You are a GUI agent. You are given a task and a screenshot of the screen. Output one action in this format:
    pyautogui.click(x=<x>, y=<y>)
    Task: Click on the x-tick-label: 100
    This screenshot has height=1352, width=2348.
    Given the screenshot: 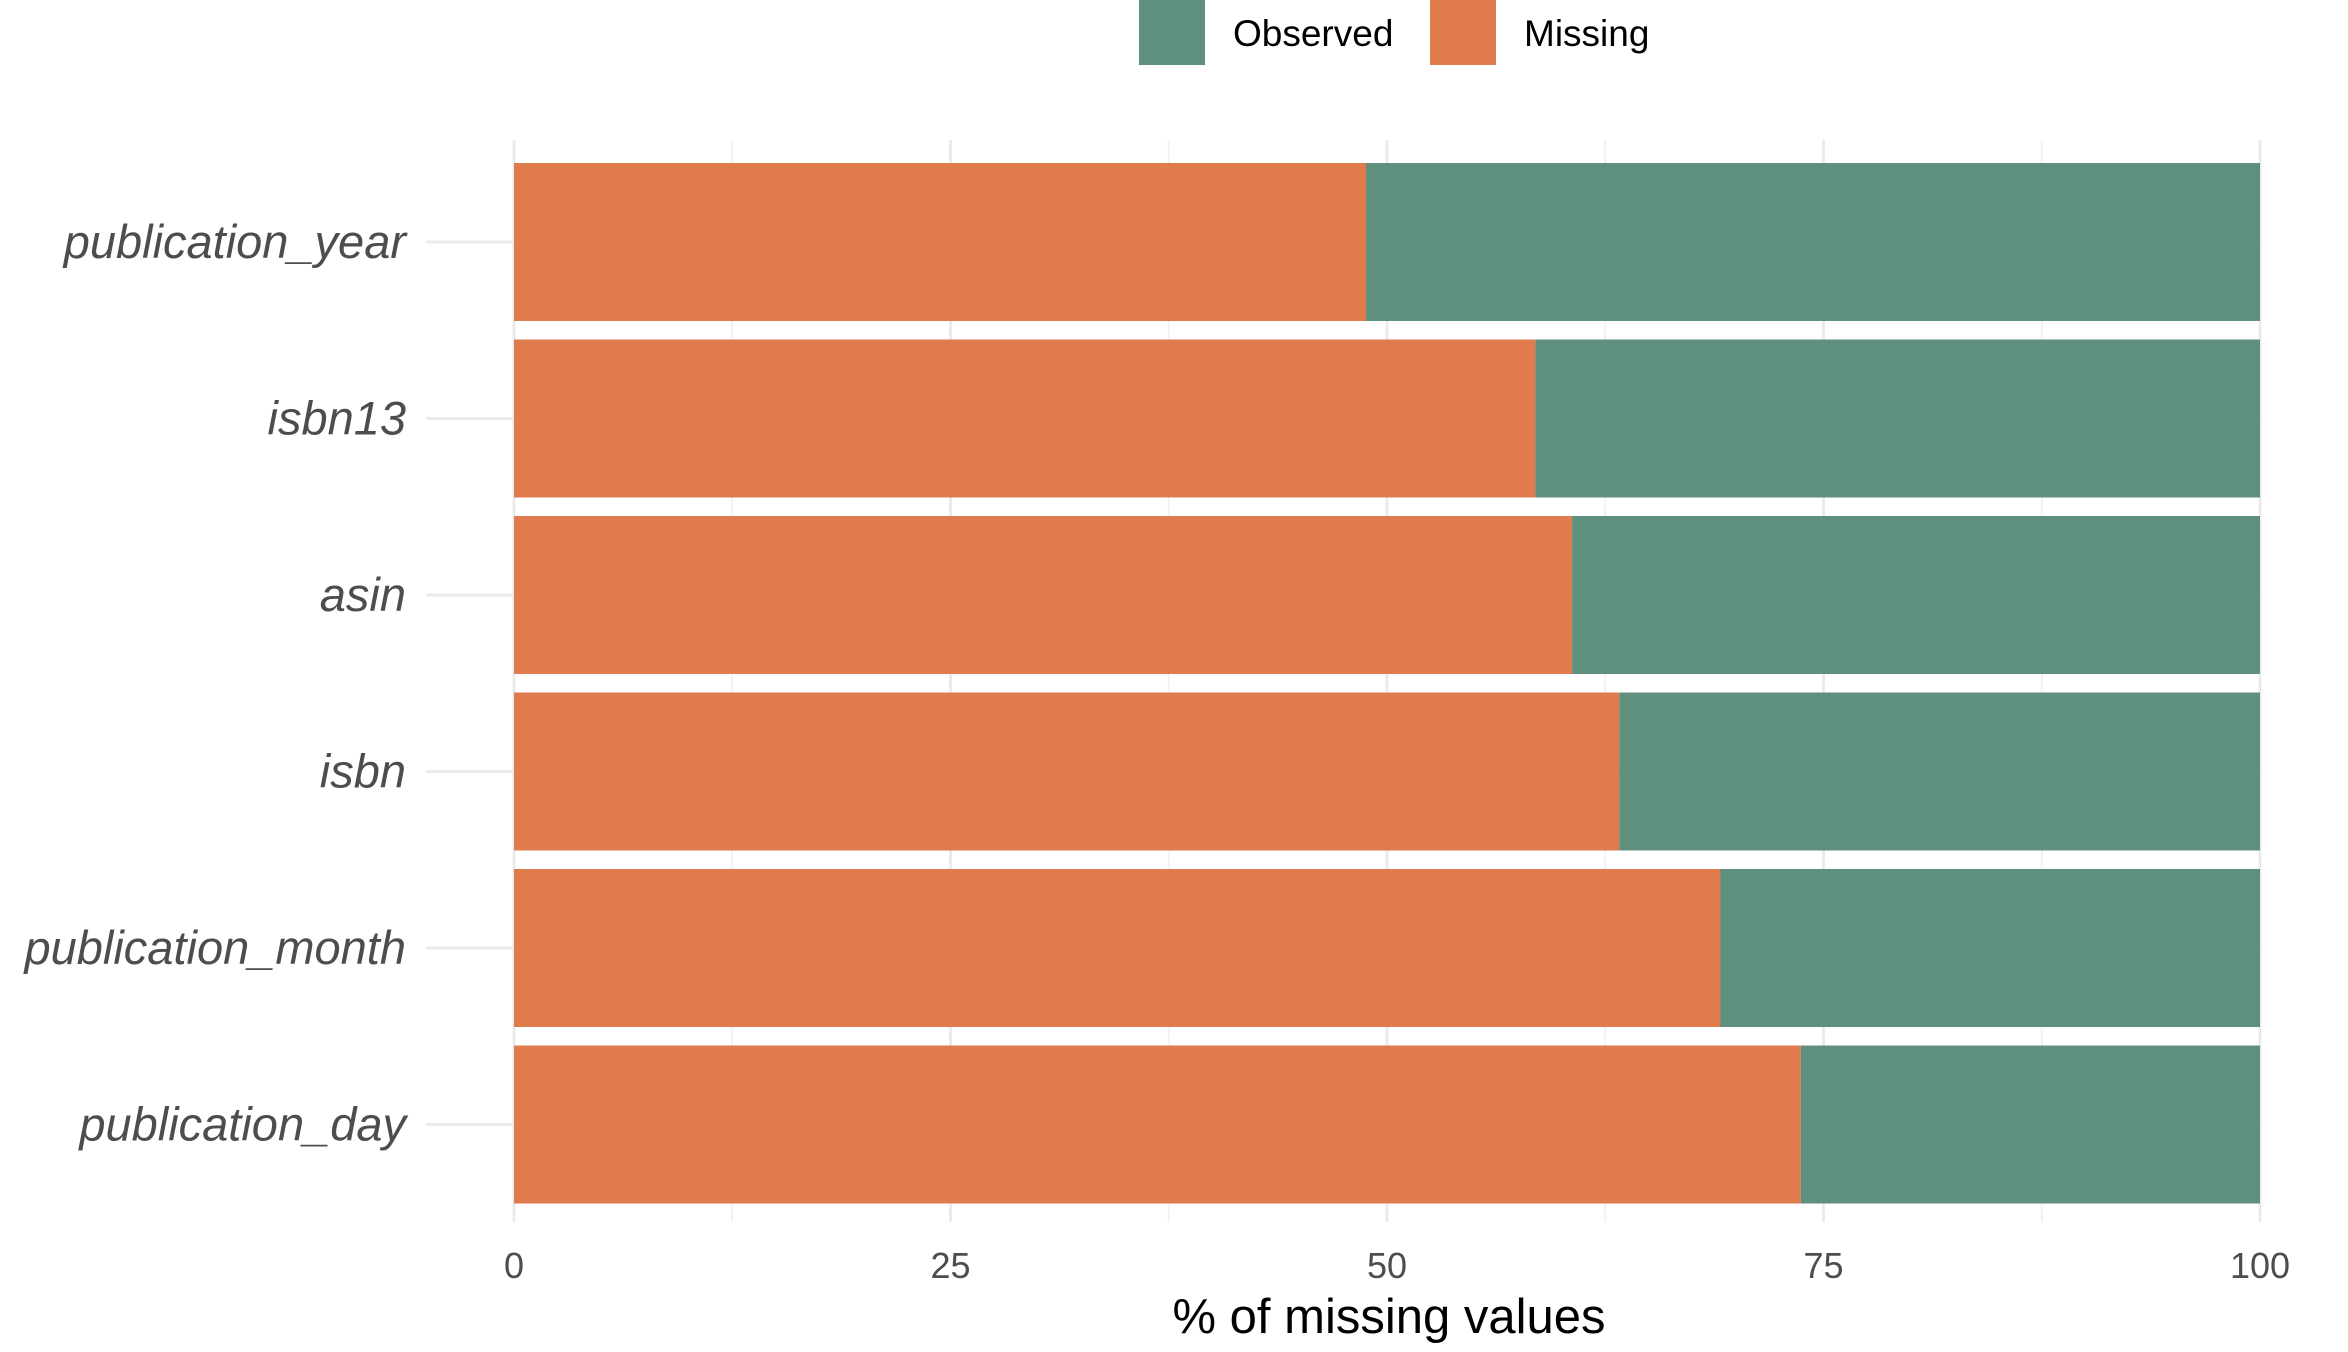 What is the action you would take?
    pyautogui.click(x=2260, y=1265)
    